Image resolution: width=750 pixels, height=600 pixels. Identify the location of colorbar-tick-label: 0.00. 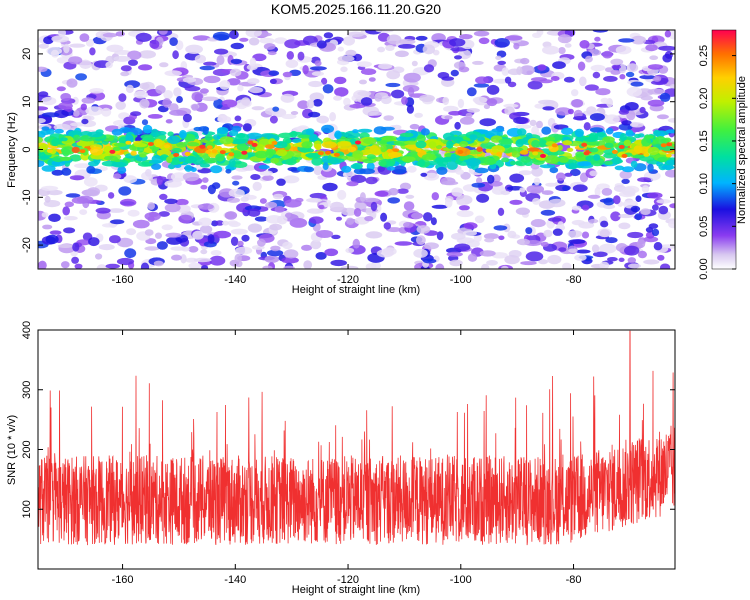
(704, 268).